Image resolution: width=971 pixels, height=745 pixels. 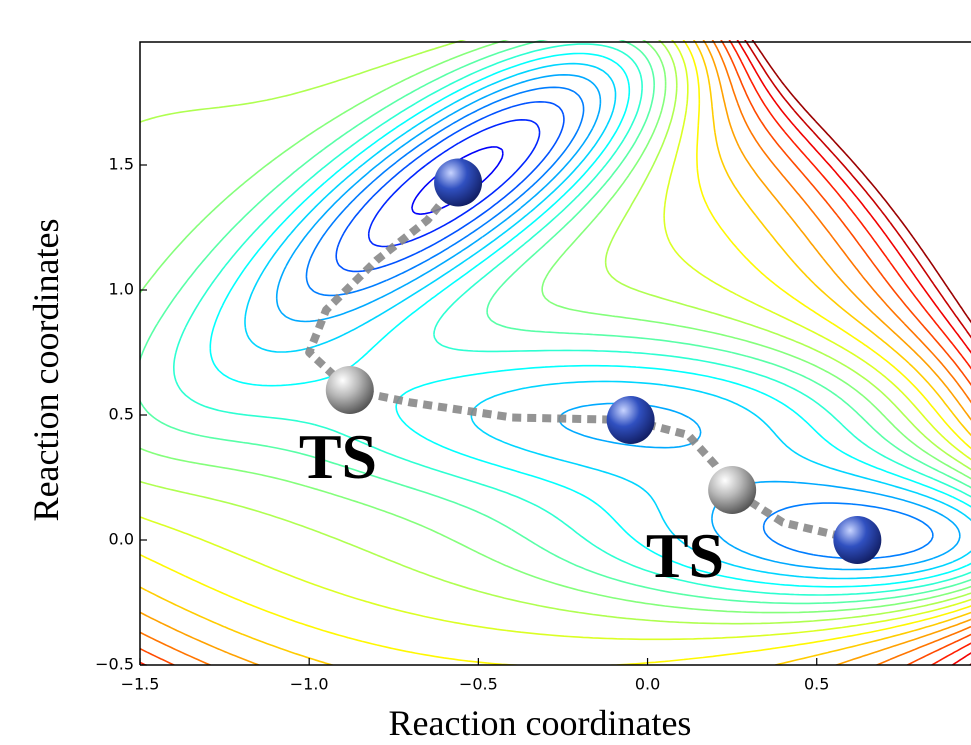 I want to click on x-tick-label: −1.5, so click(x=140, y=684).